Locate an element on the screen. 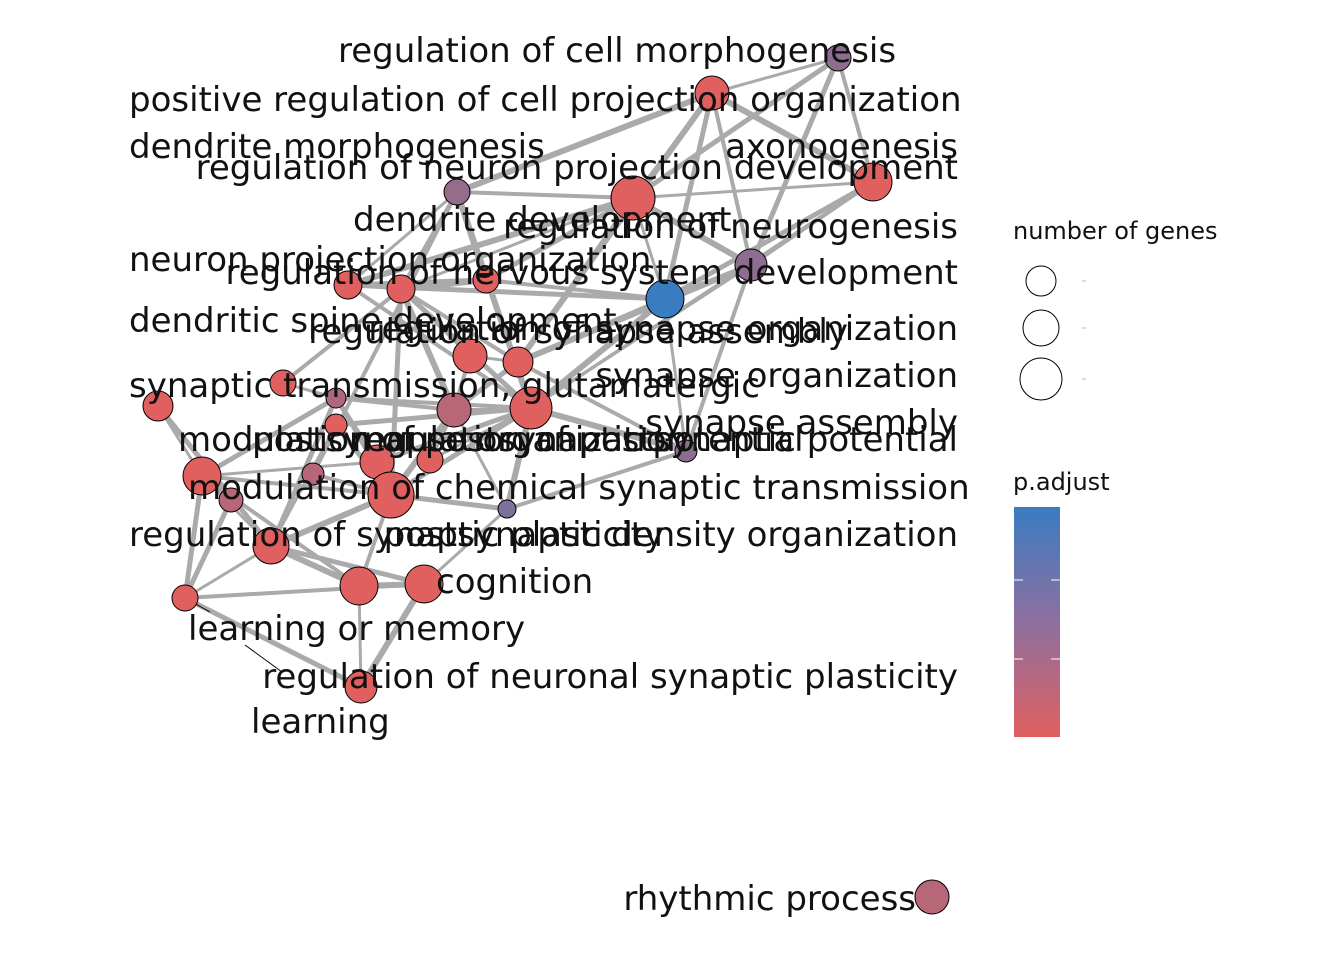 The image size is (1344, 960). node-label: neuron projection organization is located at coordinates (390, 260).